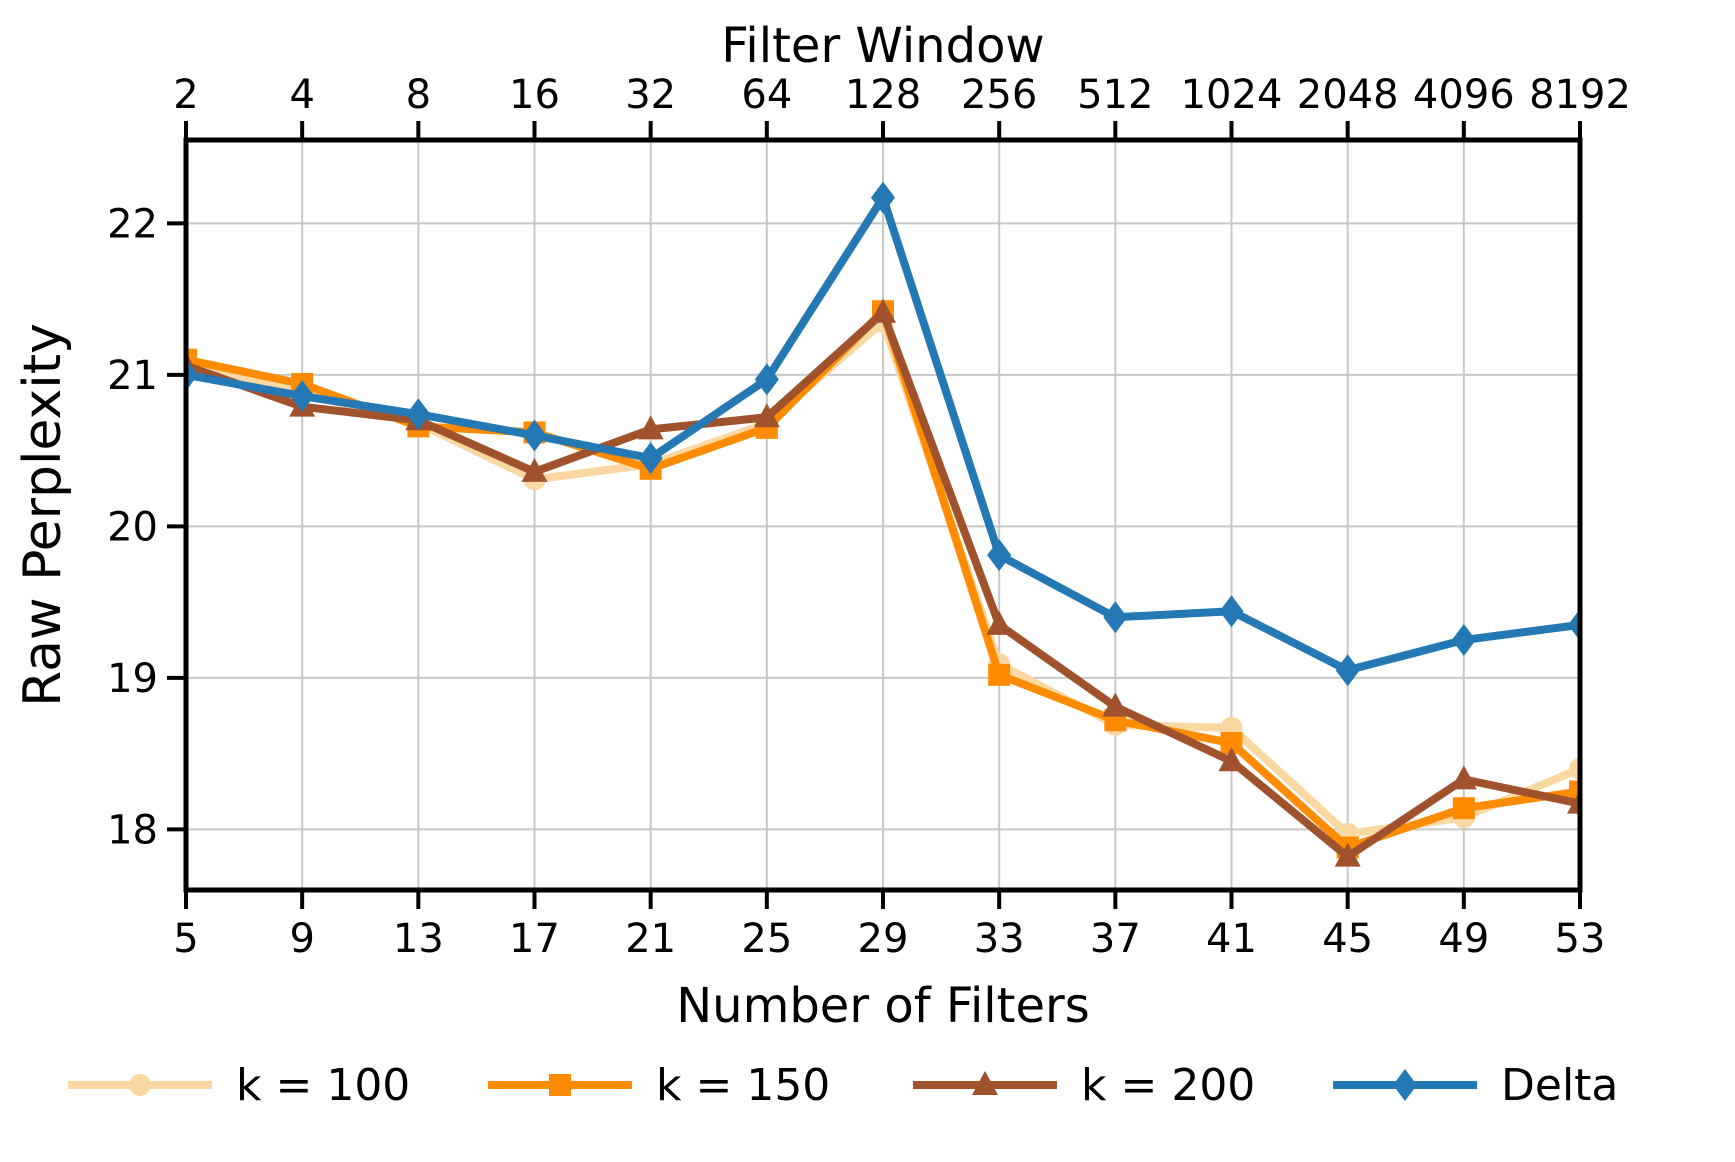 The image size is (1735, 1162). I want to click on legend: k = 100 k = 150 k = 200 Delta, so click(843, 1085).